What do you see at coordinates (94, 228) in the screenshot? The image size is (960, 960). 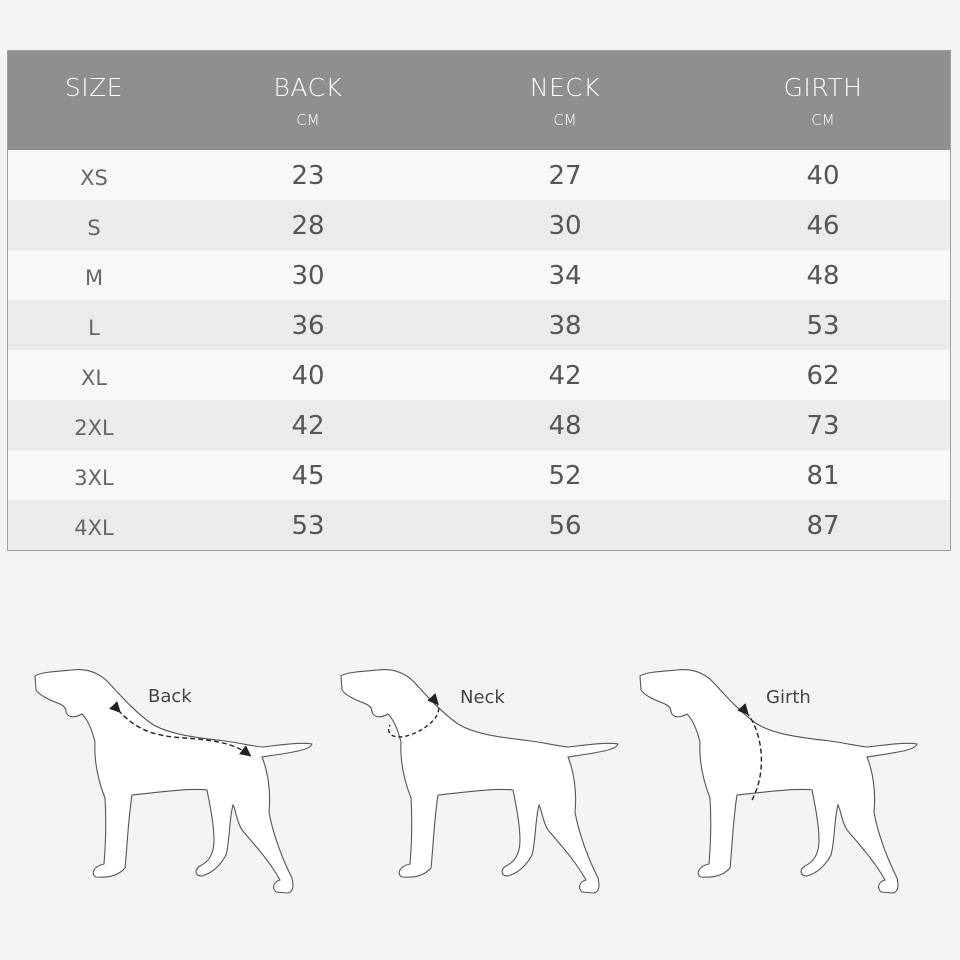 I see `cell-size: S` at bounding box center [94, 228].